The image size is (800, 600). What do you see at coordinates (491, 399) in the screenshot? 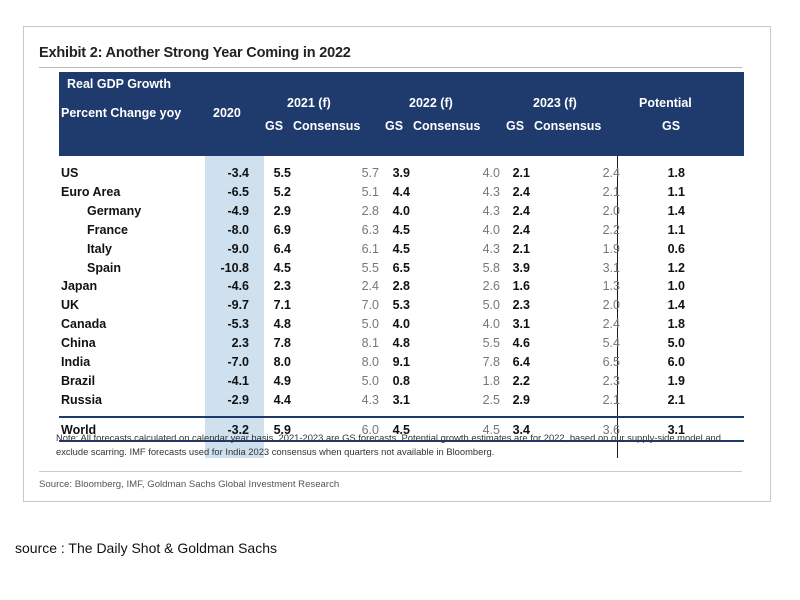
I see `cell-cons2022: 2.5` at bounding box center [491, 399].